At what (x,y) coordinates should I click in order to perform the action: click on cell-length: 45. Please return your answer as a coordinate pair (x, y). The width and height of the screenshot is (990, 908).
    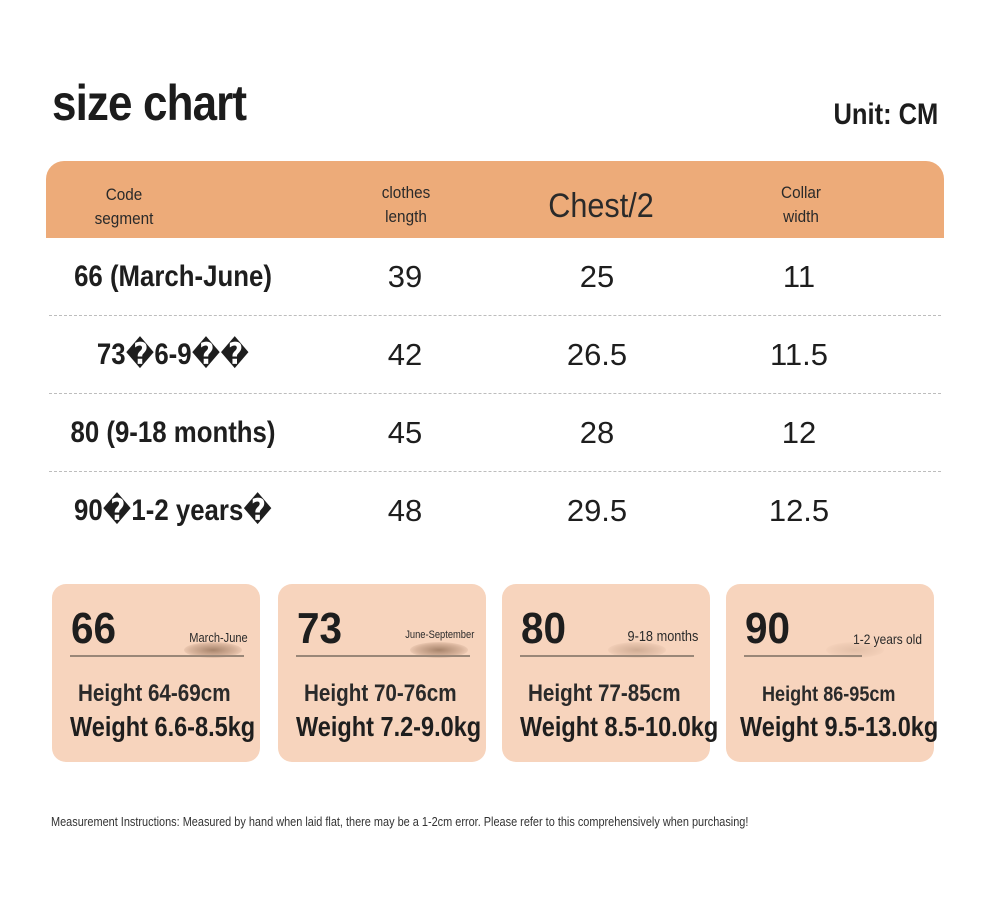
    Looking at the image, I should click on (405, 432).